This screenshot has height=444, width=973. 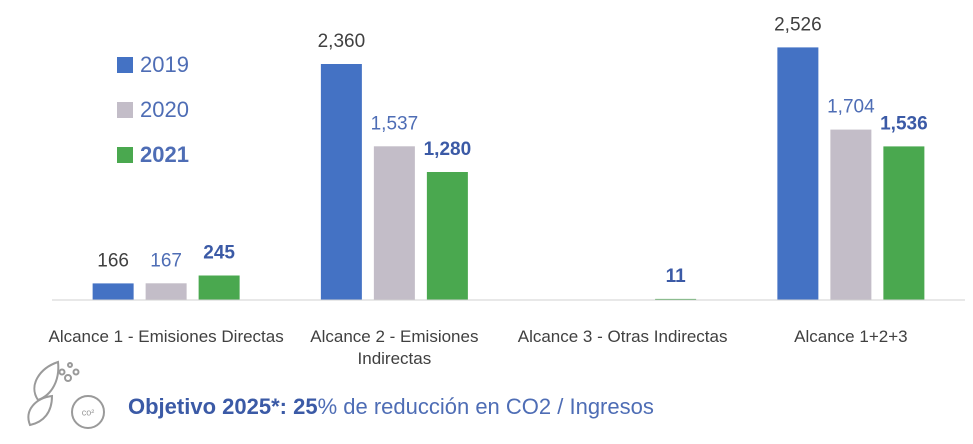 I want to click on svg-text: co², so click(x=88, y=412).